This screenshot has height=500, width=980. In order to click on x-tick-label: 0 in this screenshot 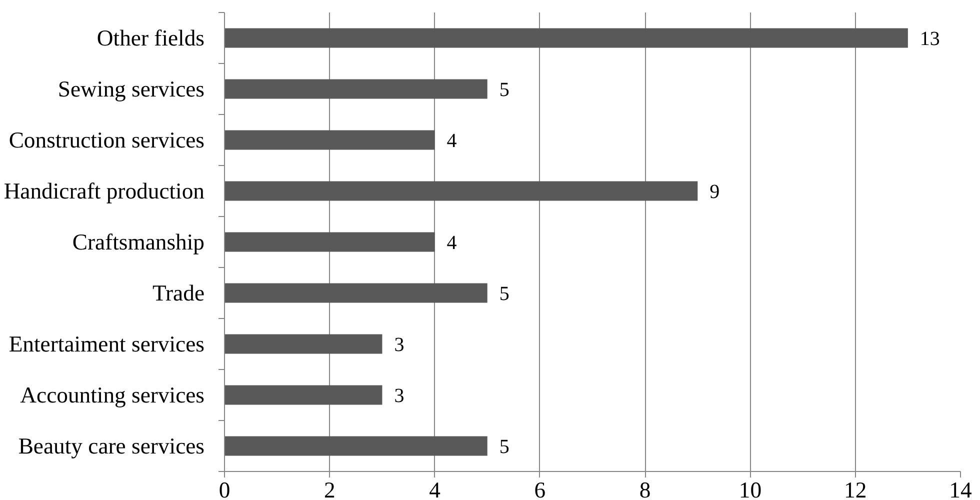, I will do `click(224, 489)`.